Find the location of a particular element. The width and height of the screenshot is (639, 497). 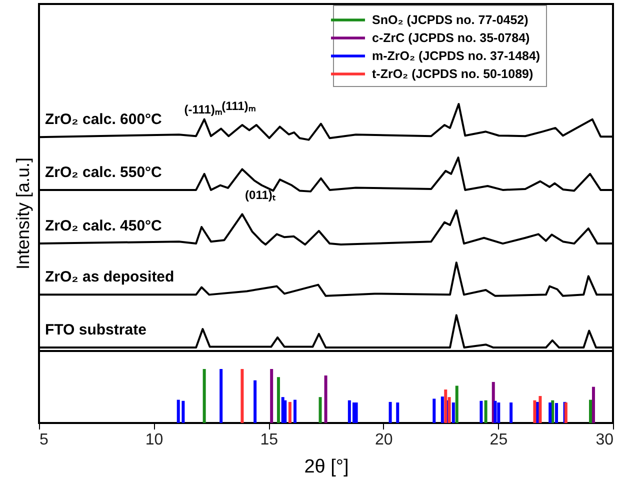

x-tick-label: 30 is located at coordinates (605, 440).